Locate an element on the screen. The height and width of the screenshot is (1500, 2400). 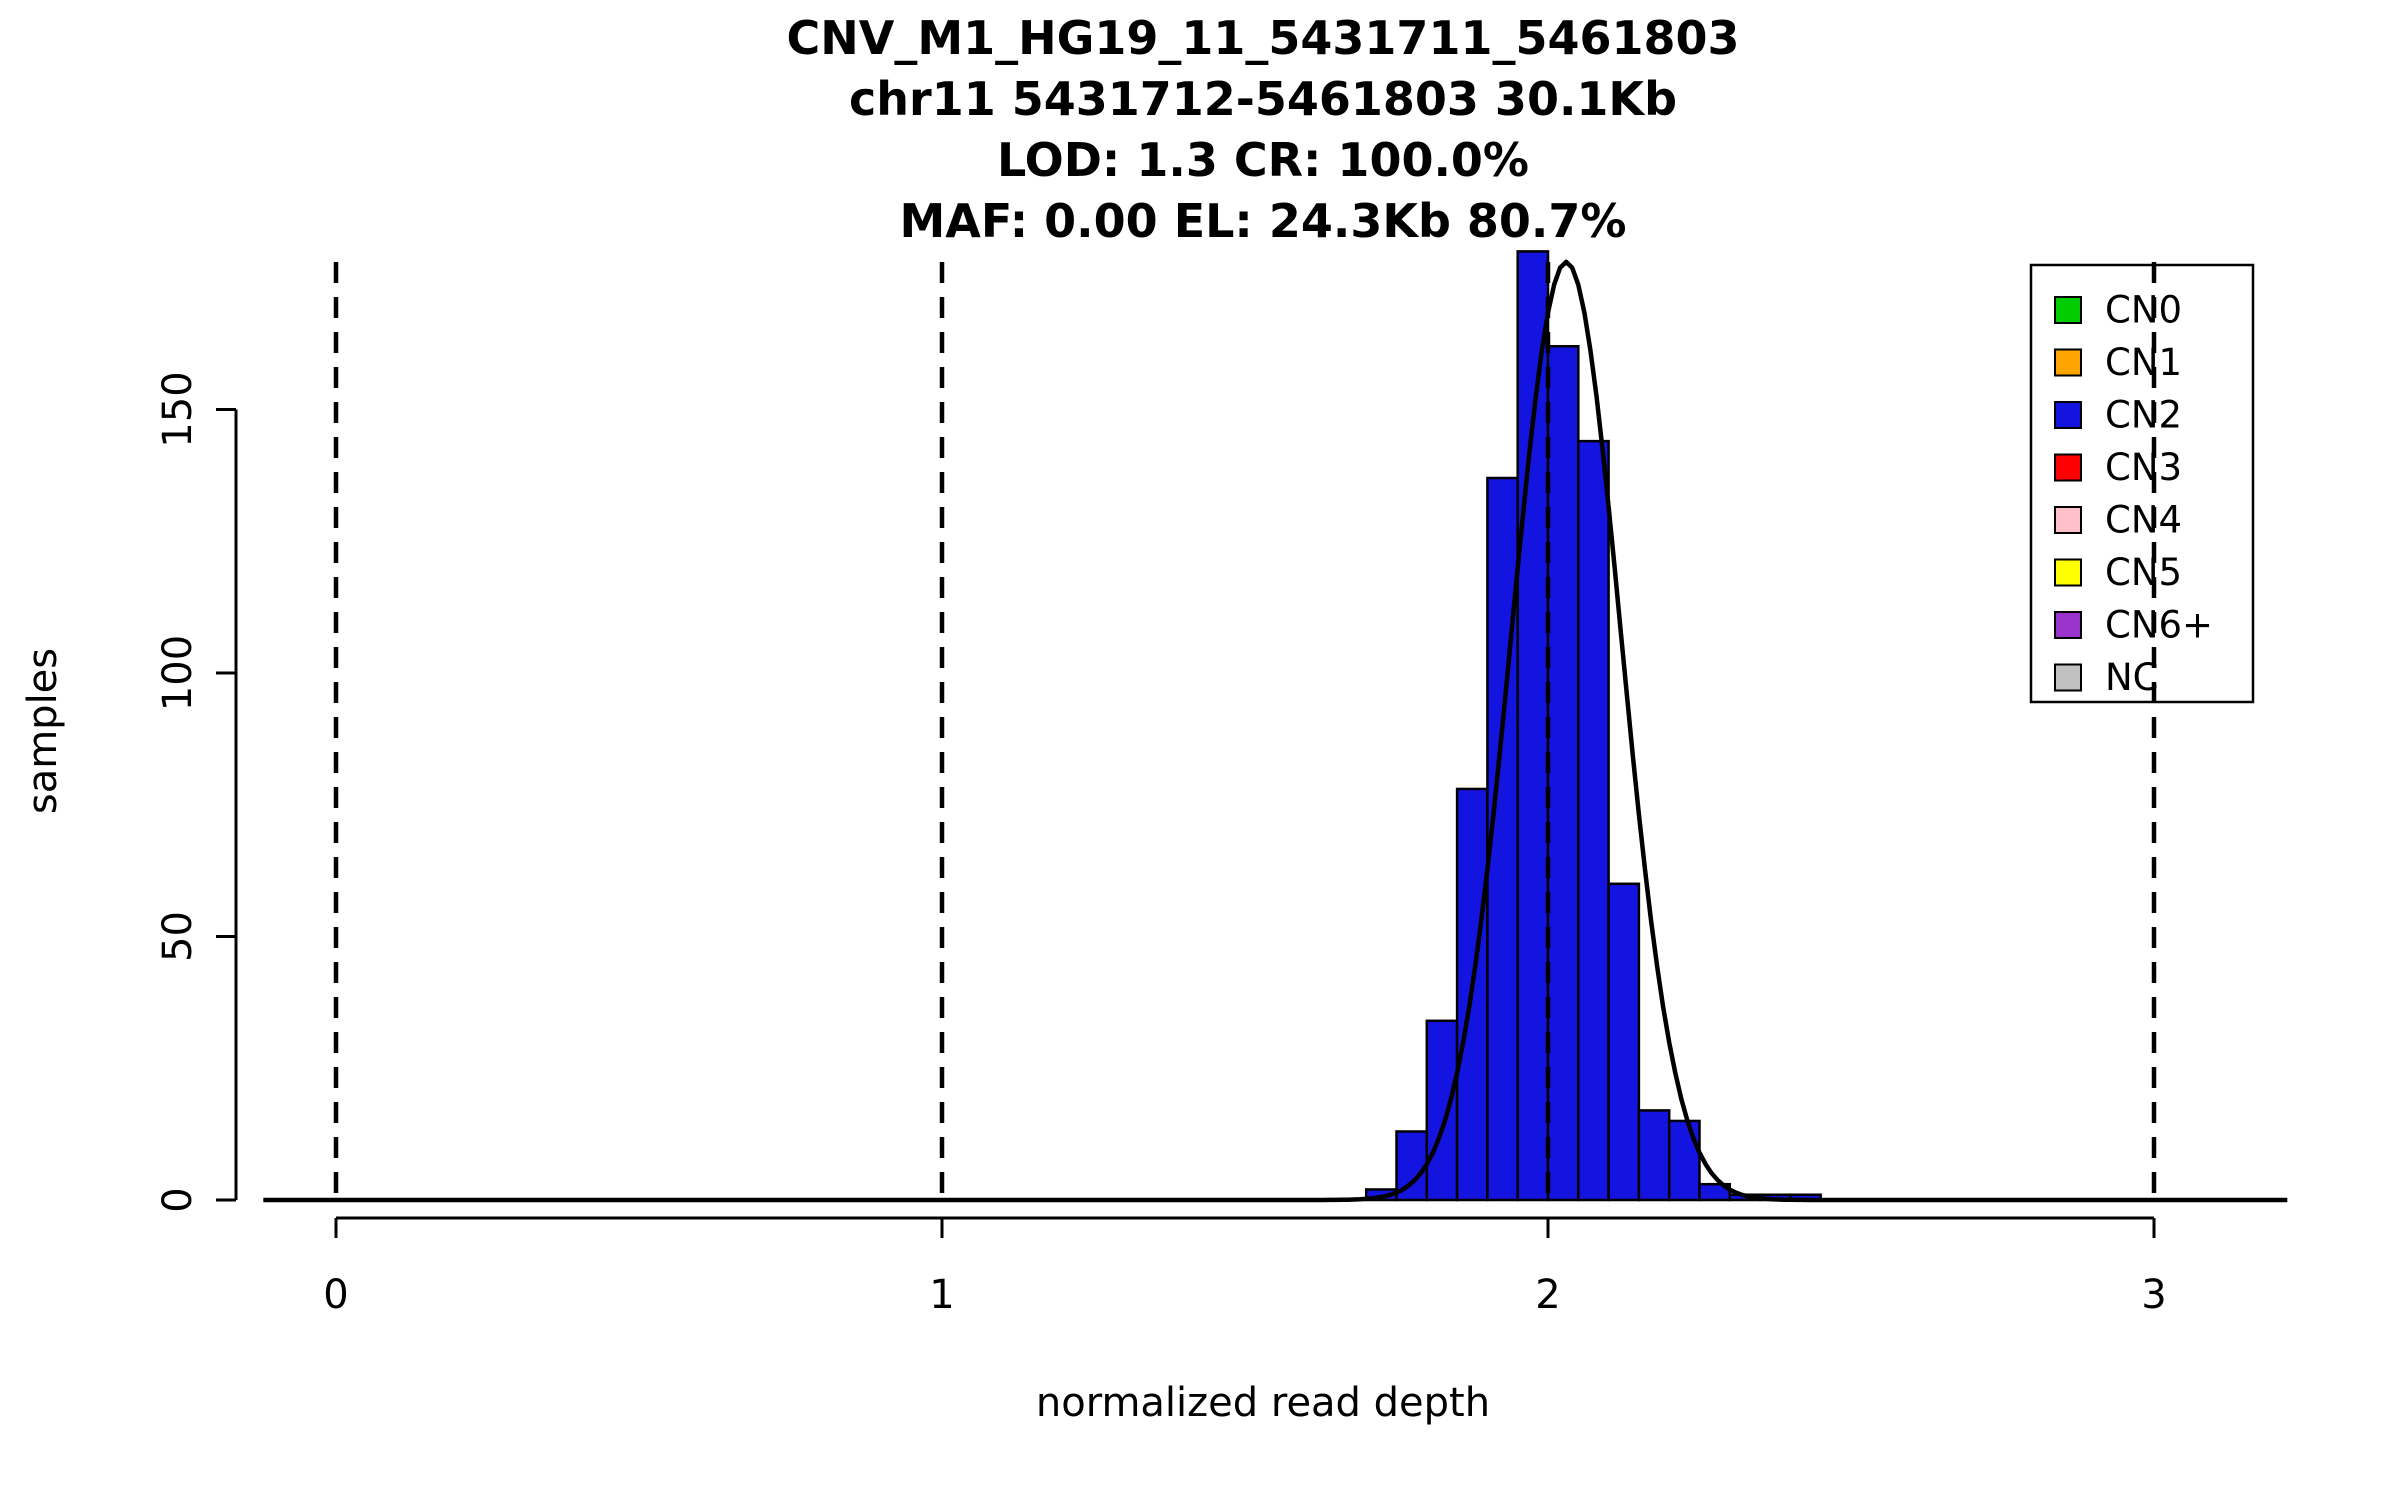
x-tick-label: 3 is located at coordinates (2153, 1295).